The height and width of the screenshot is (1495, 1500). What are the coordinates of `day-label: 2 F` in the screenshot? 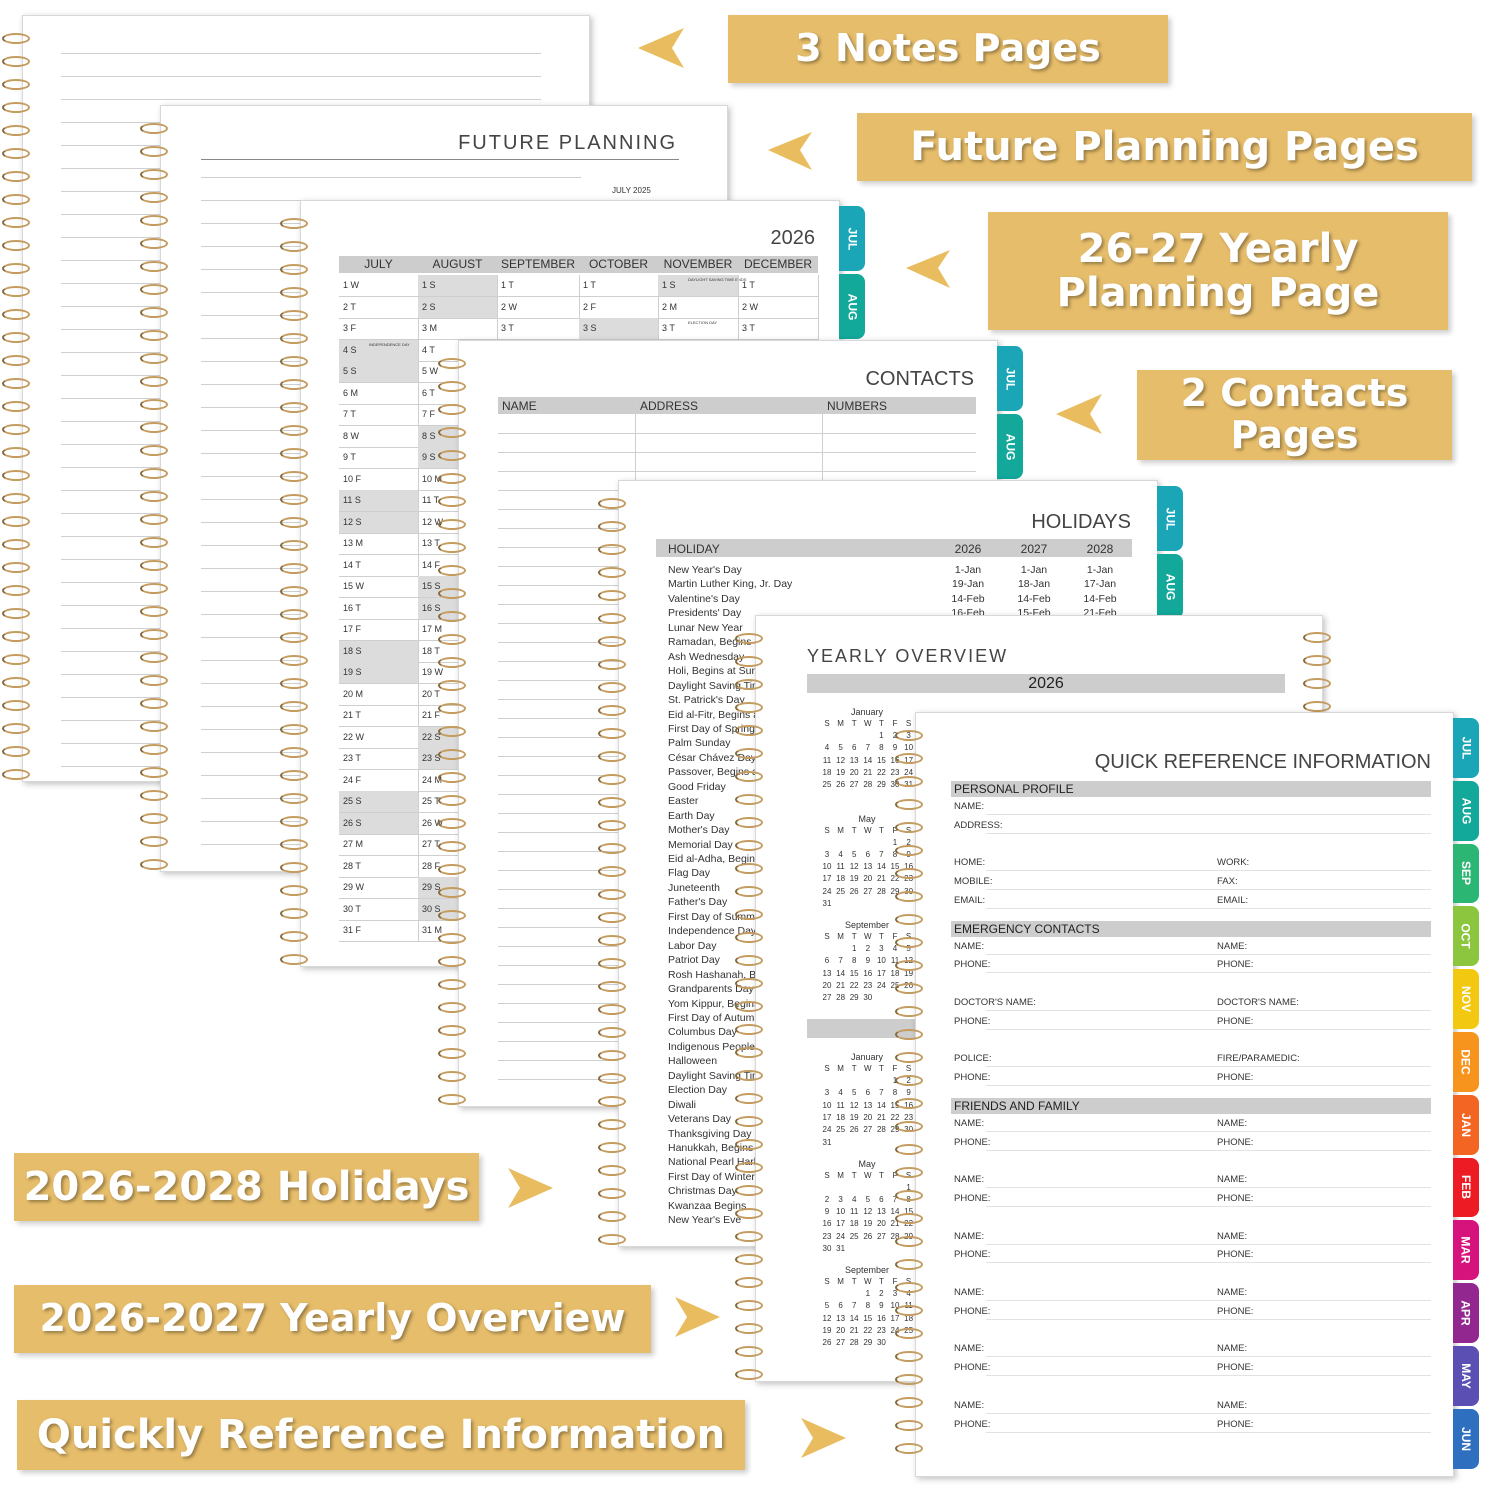 It's located at (590, 306).